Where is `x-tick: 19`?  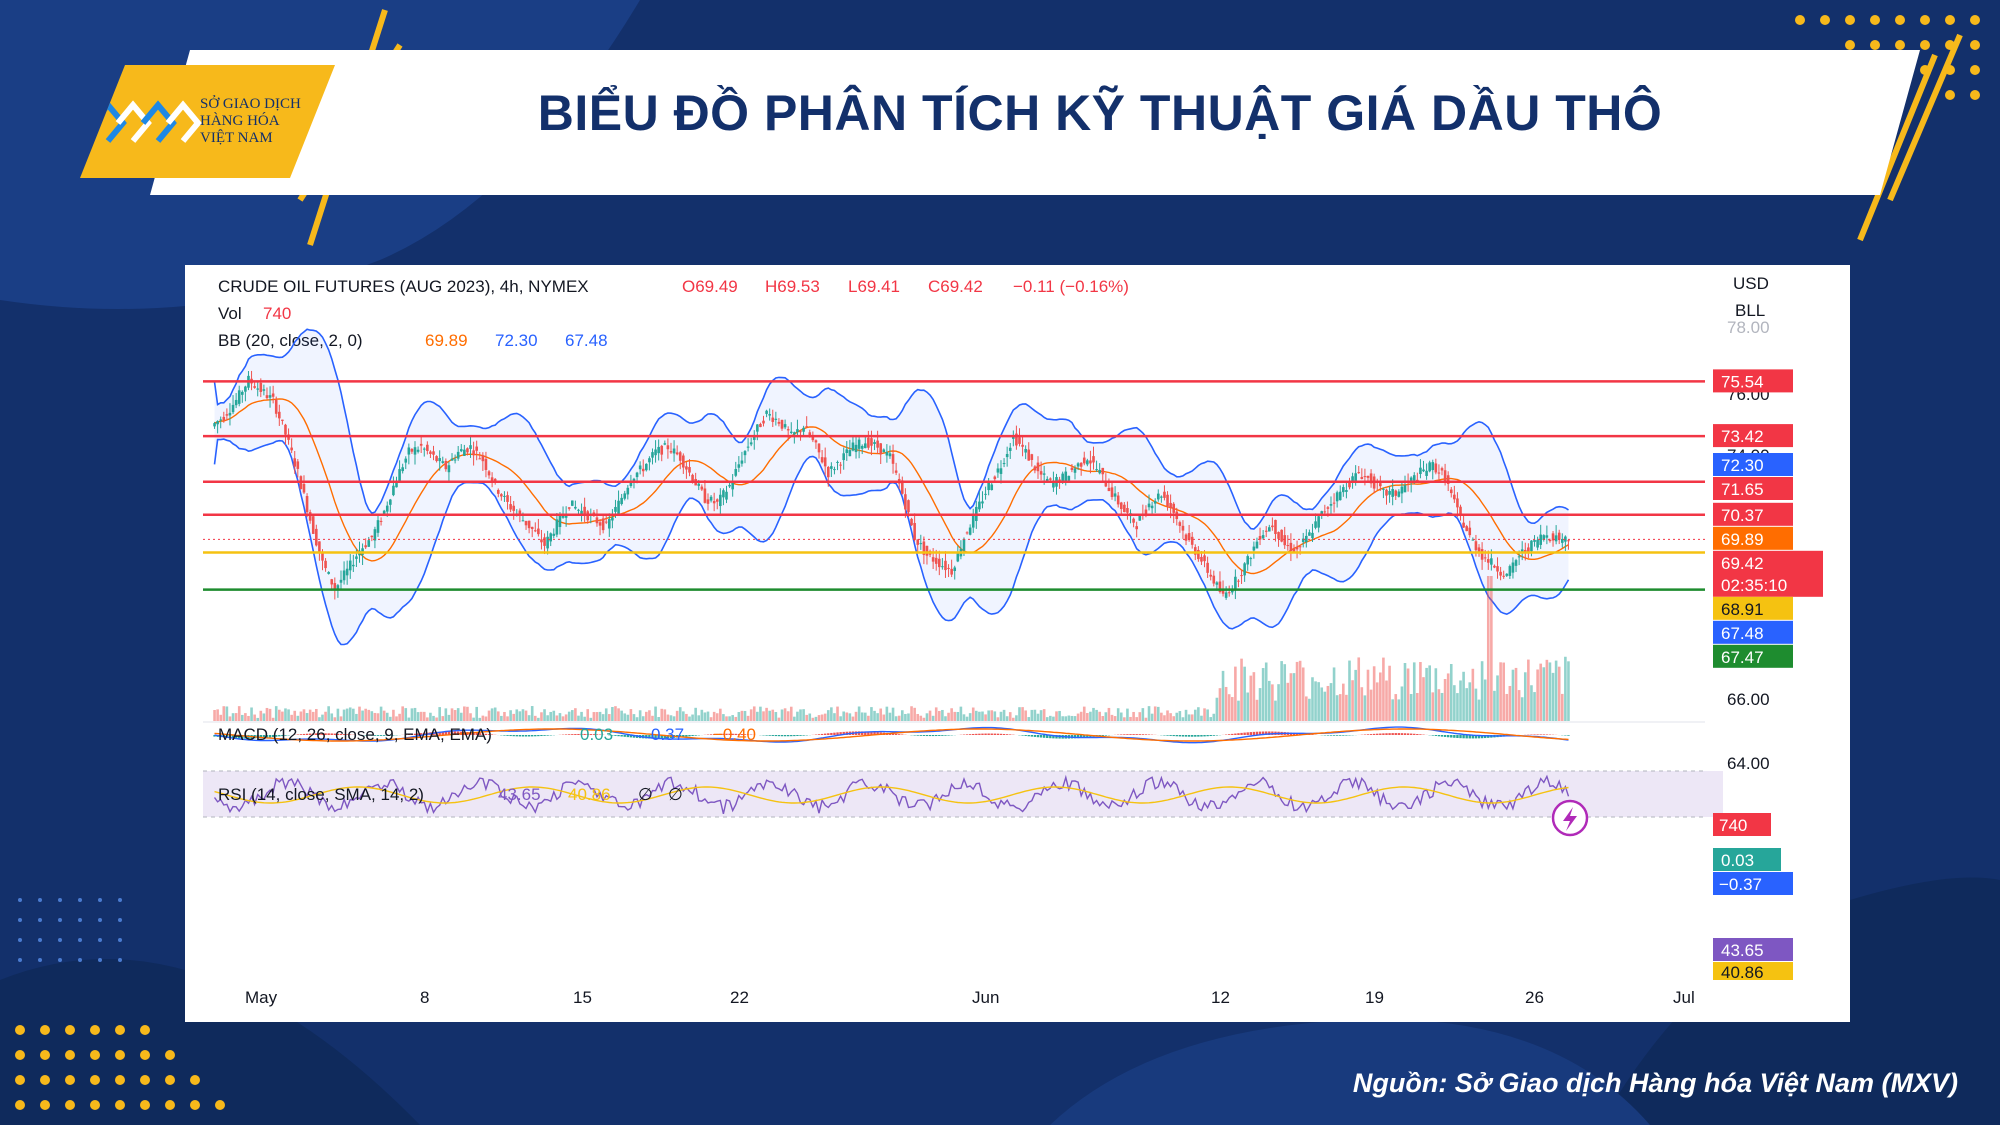
x-tick: 19 is located at coordinates (1374, 997).